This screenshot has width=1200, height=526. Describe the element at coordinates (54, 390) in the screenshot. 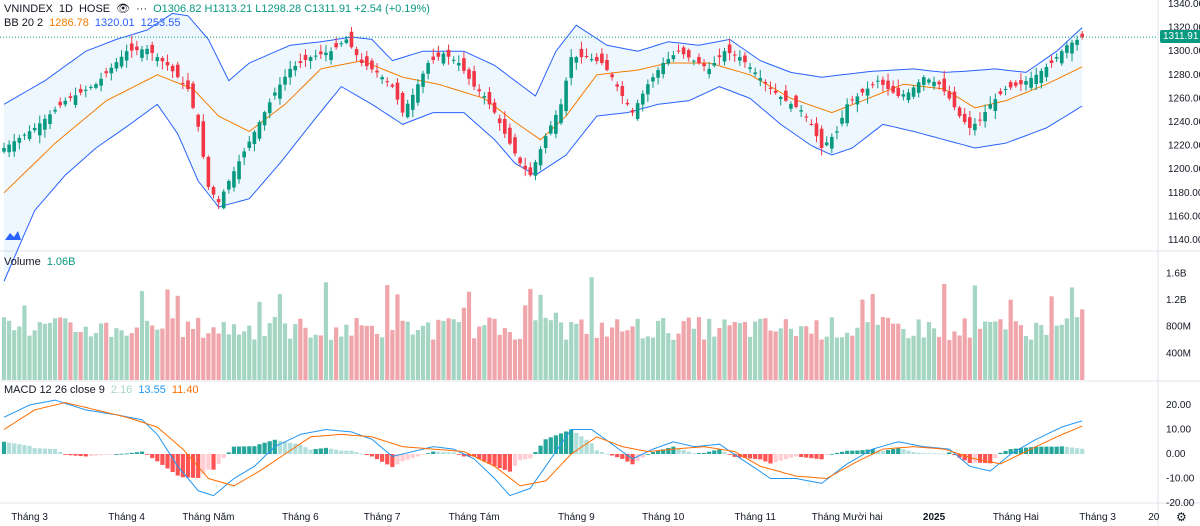

I see `macd-label: MACD 12 26 close 9` at that location.